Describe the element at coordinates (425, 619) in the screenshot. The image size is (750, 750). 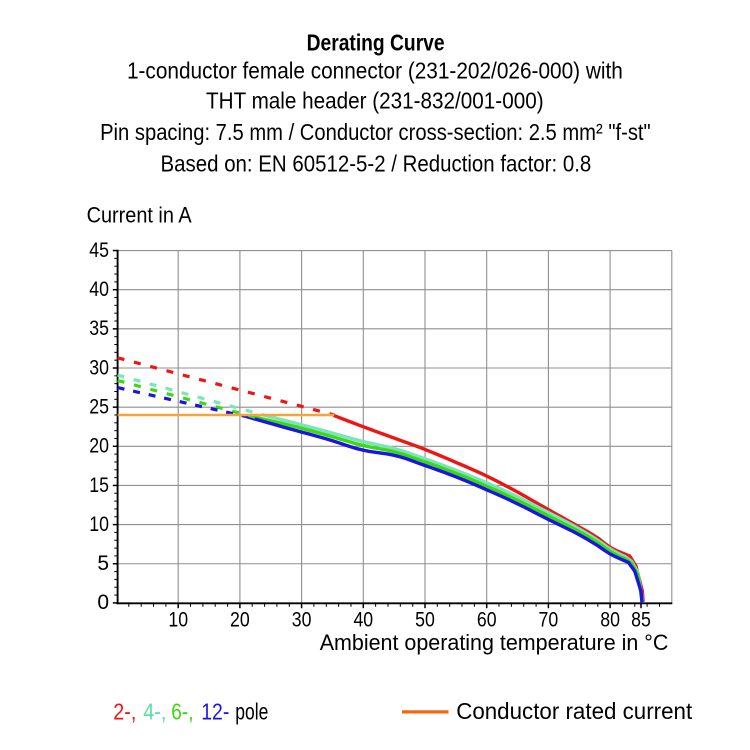
I see `svg-text: 50` at that location.